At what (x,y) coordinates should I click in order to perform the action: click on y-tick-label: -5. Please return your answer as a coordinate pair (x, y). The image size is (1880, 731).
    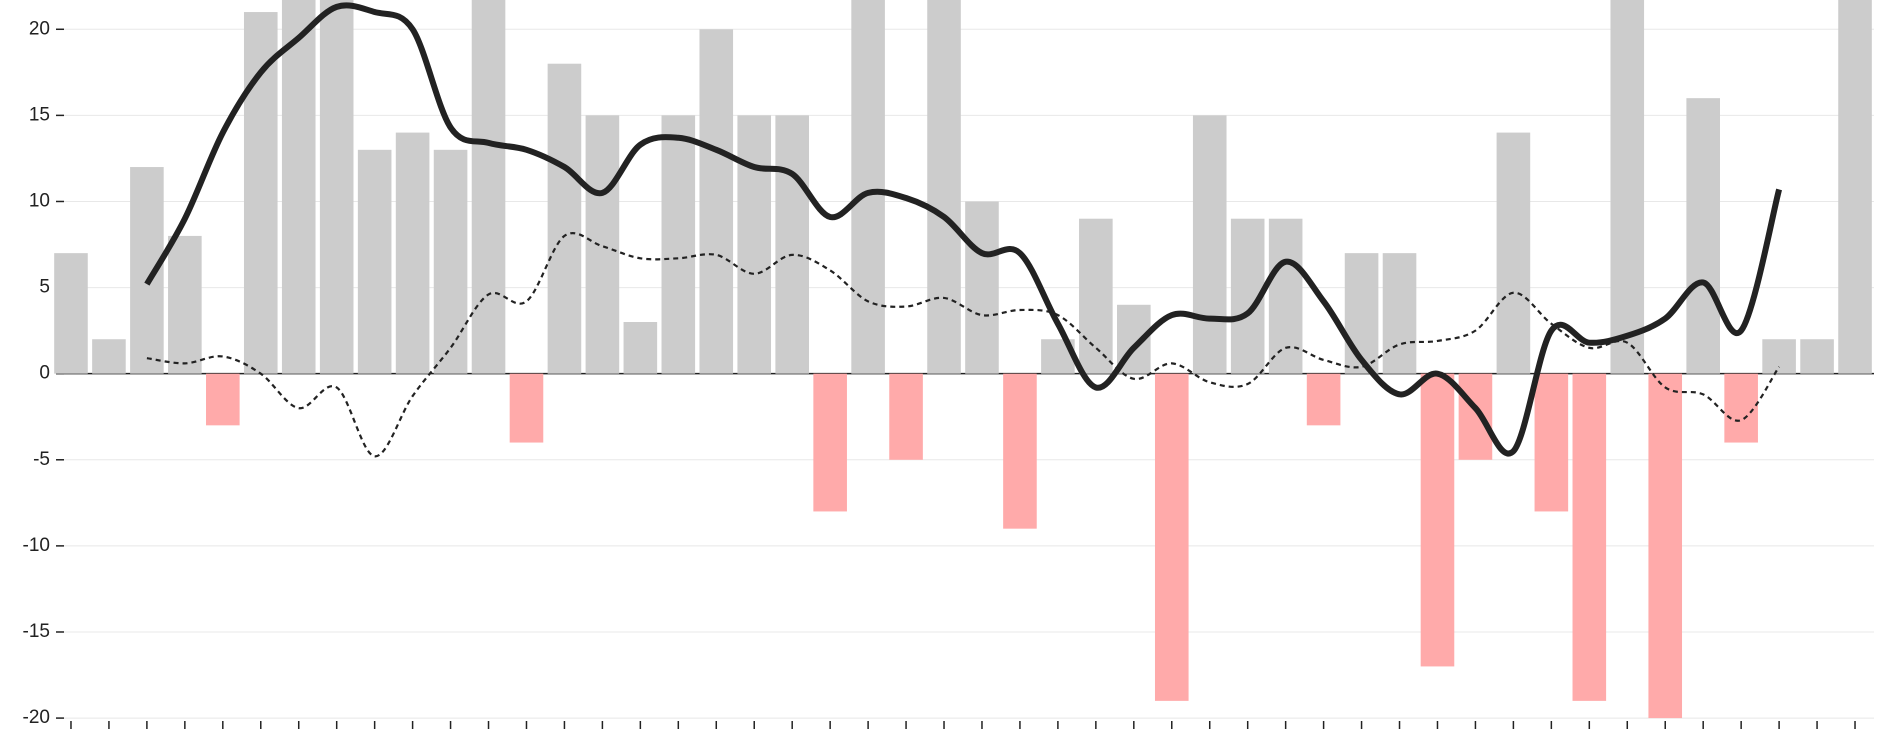
    Looking at the image, I should click on (41, 459).